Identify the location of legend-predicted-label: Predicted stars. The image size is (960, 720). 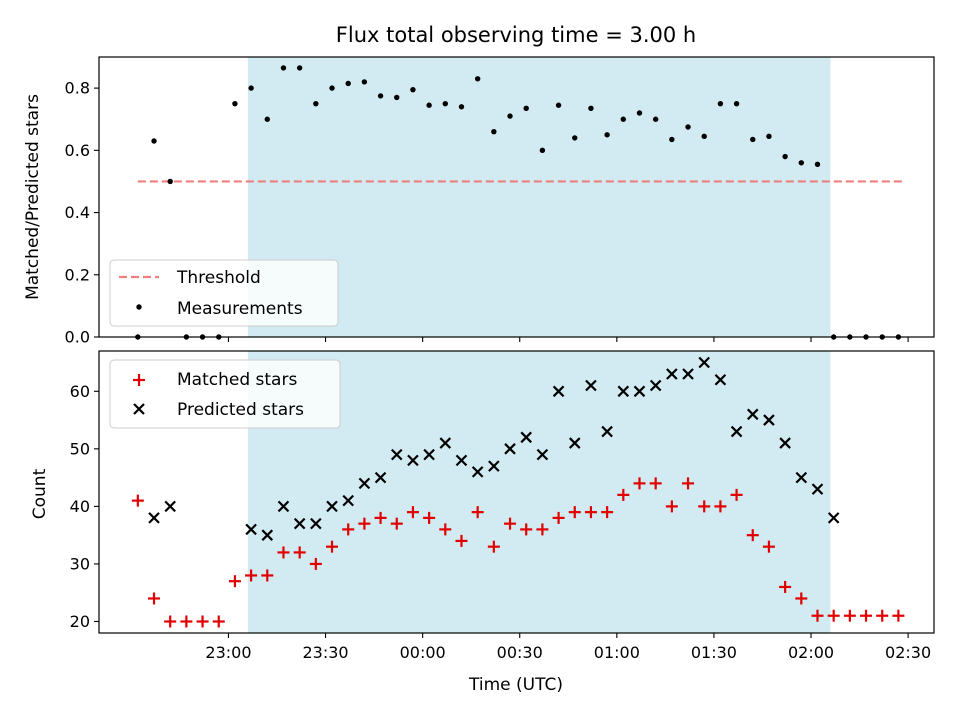
(240, 410).